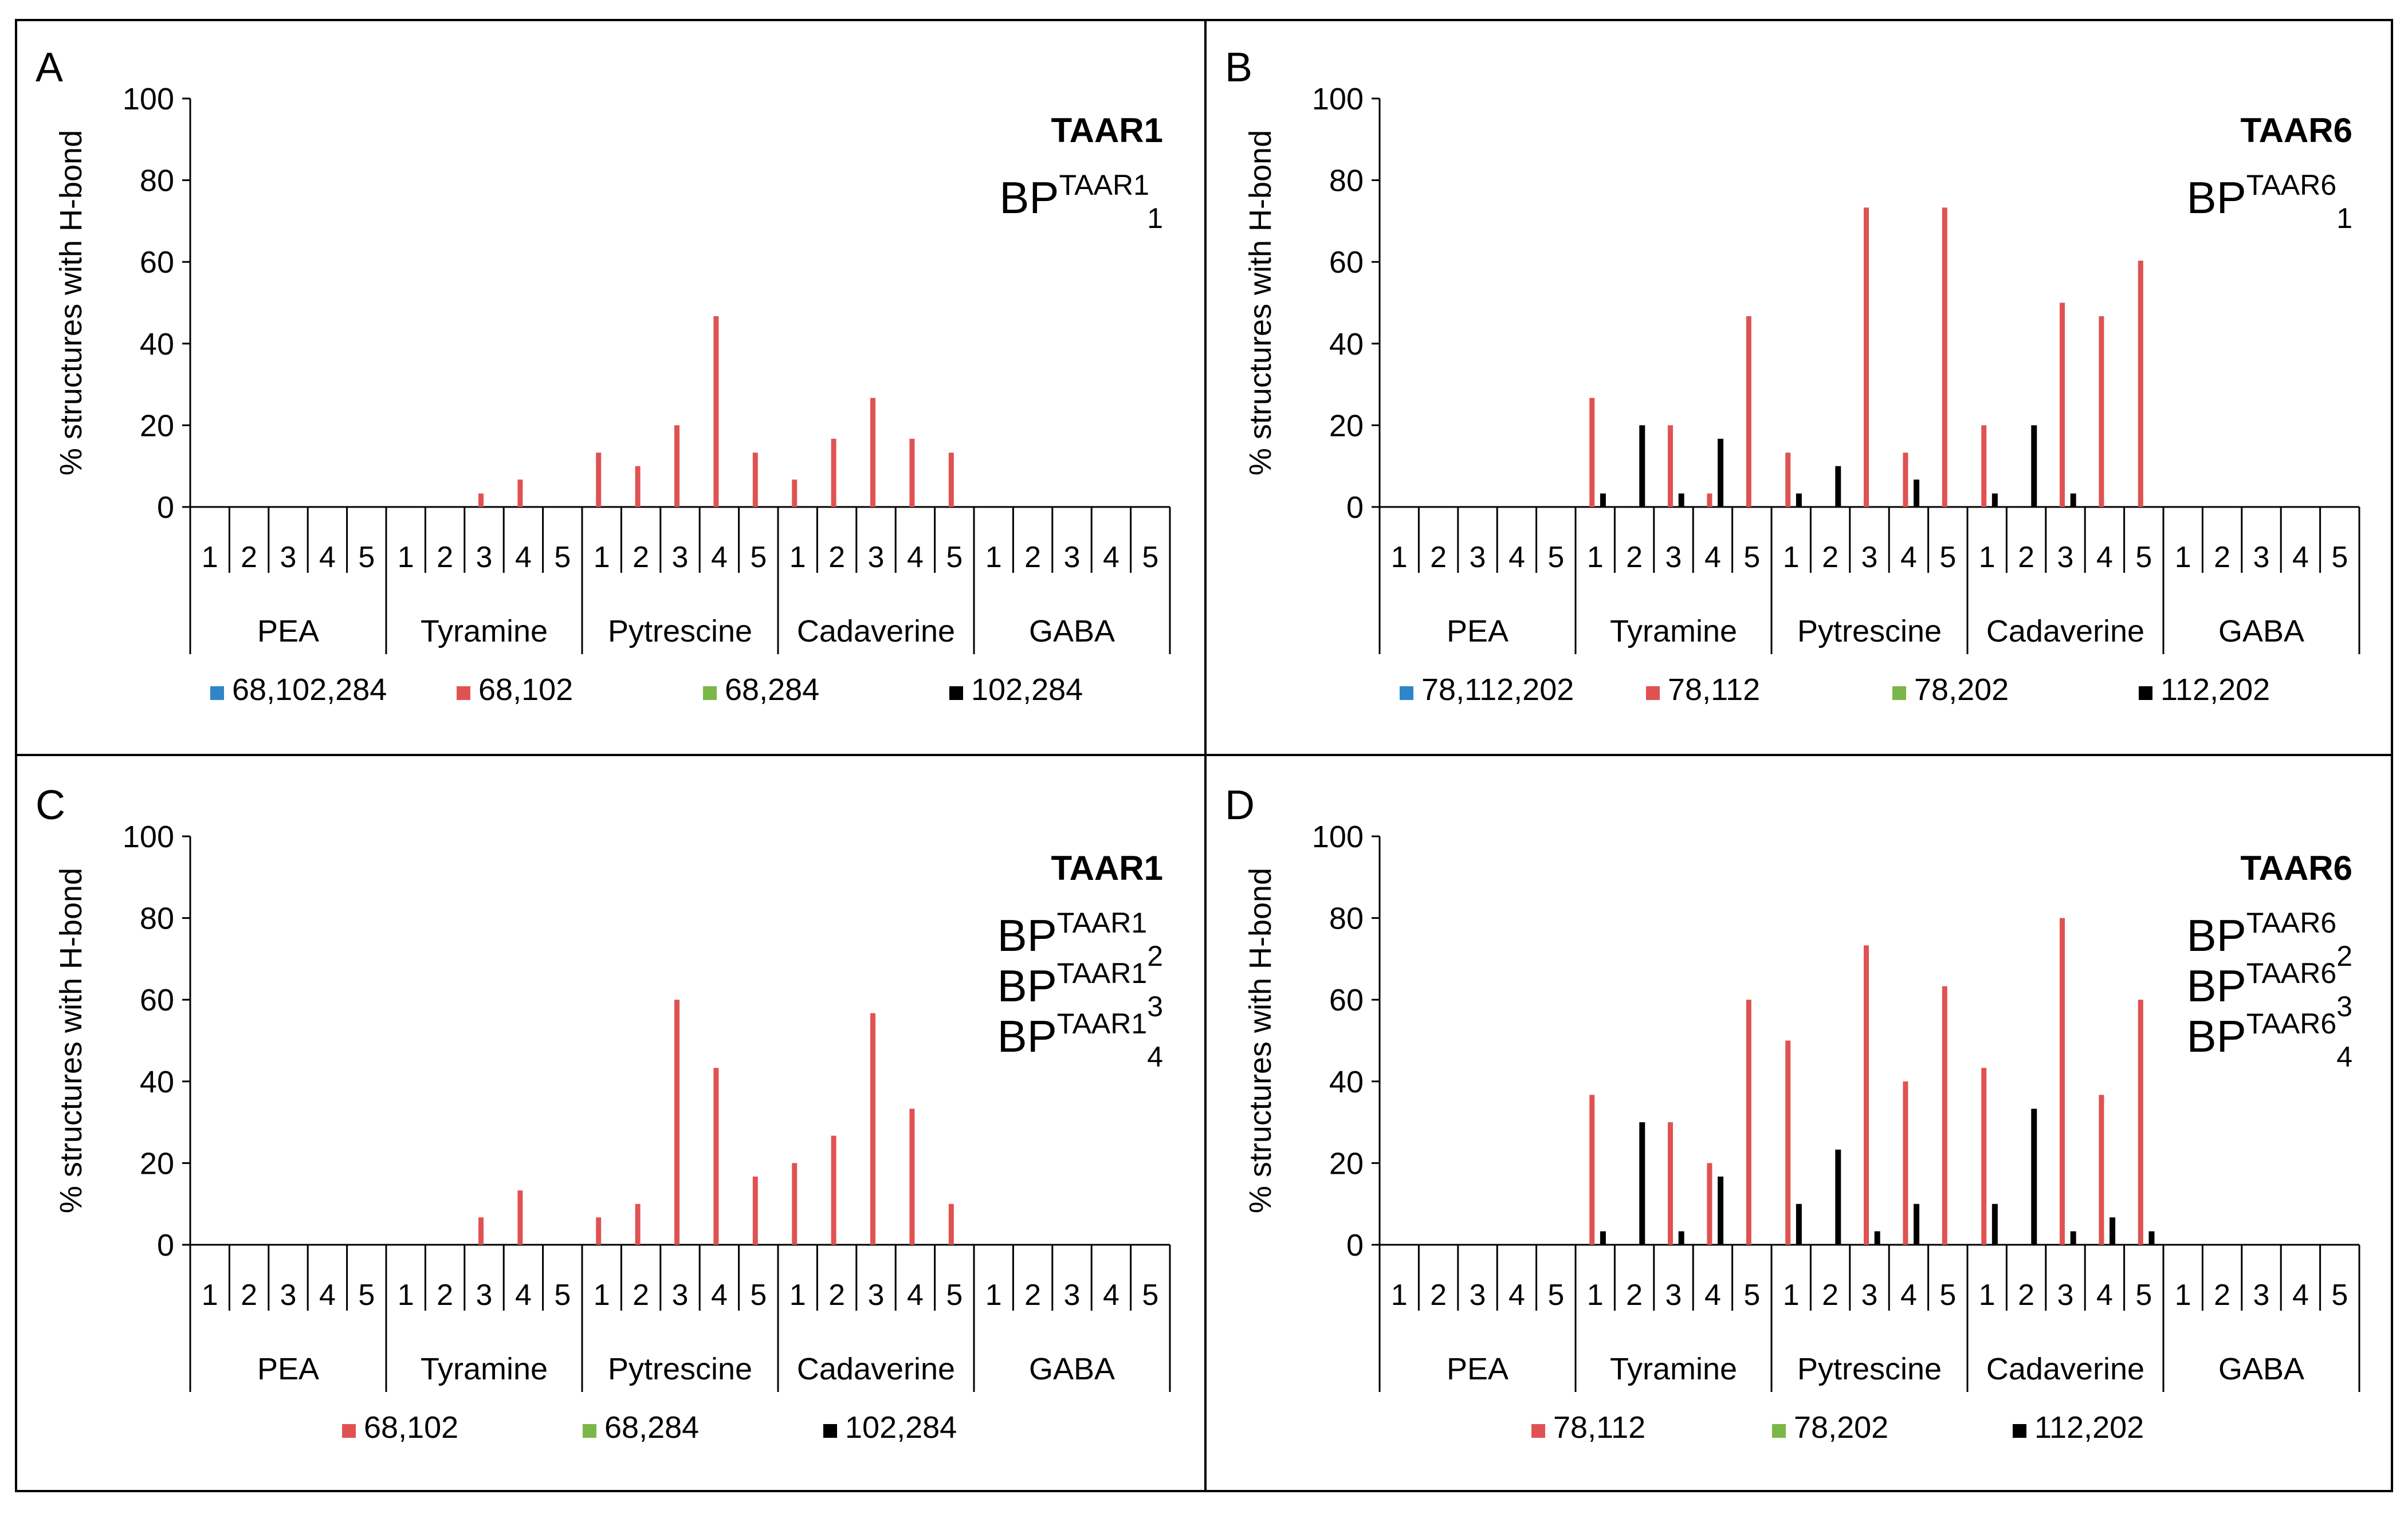 The image size is (2408, 1514). What do you see at coordinates (1080, 939) in the screenshot?
I see `binding-pocket-label: BPTAAR12` at bounding box center [1080, 939].